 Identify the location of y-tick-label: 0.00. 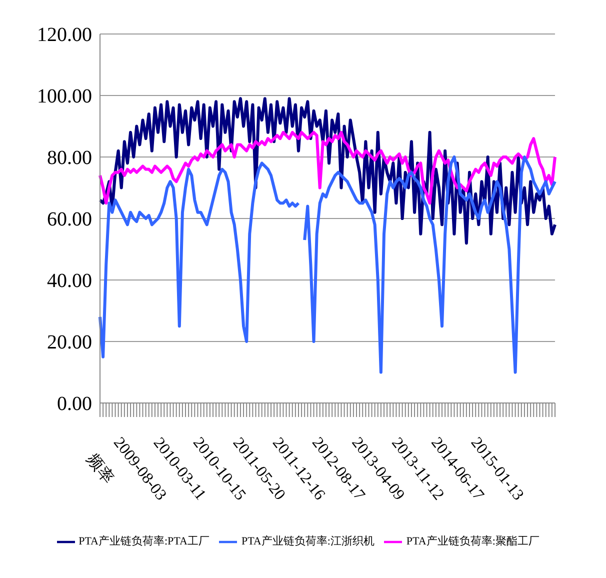
(74, 404).